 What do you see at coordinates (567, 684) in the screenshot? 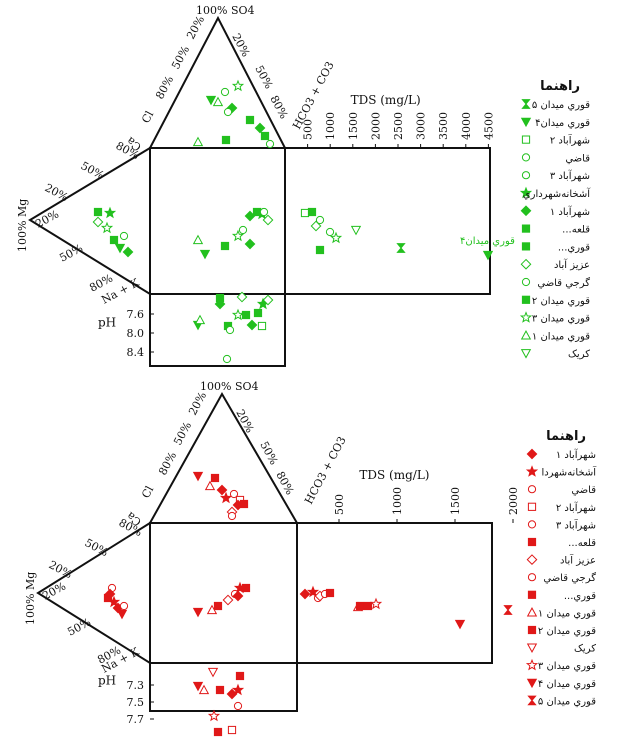
I see `legend-item-label: قوري ميدان ۴` at bounding box center [567, 684].